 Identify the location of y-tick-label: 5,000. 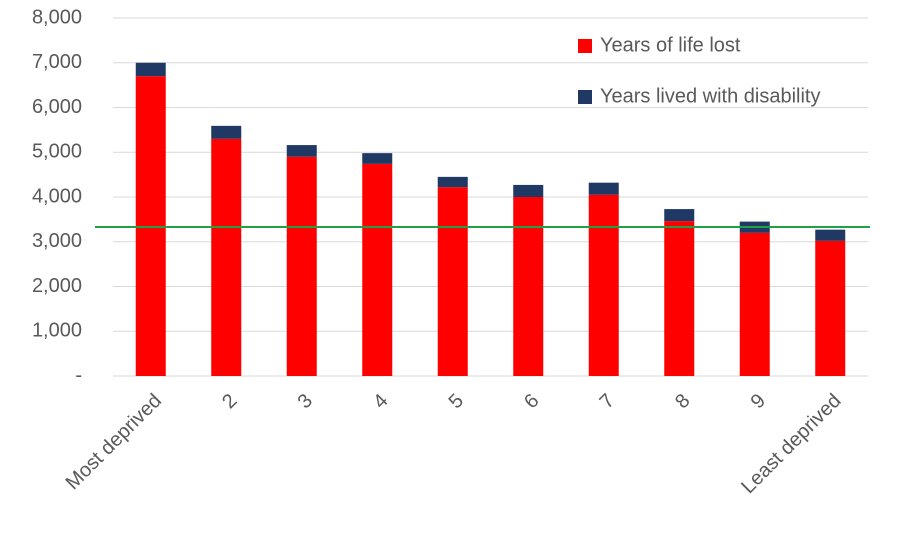
(57, 152).